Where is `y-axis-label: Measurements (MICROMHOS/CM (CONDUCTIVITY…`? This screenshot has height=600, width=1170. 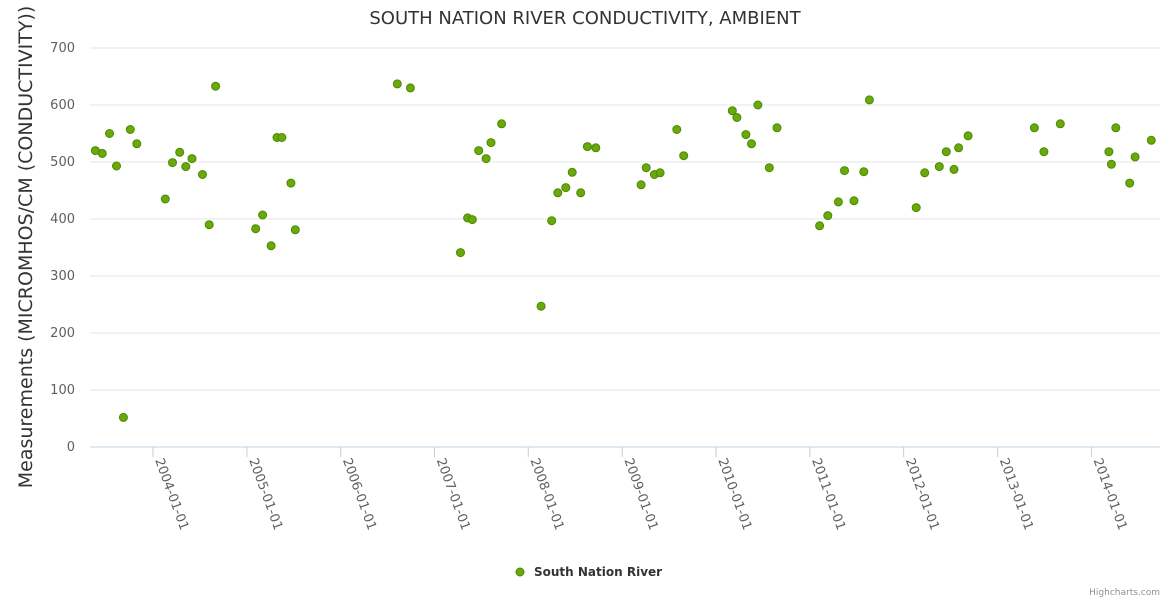 y-axis-label: Measurements (MICROMHOS/CM (CONDUCTIVITY… is located at coordinates (26, 247).